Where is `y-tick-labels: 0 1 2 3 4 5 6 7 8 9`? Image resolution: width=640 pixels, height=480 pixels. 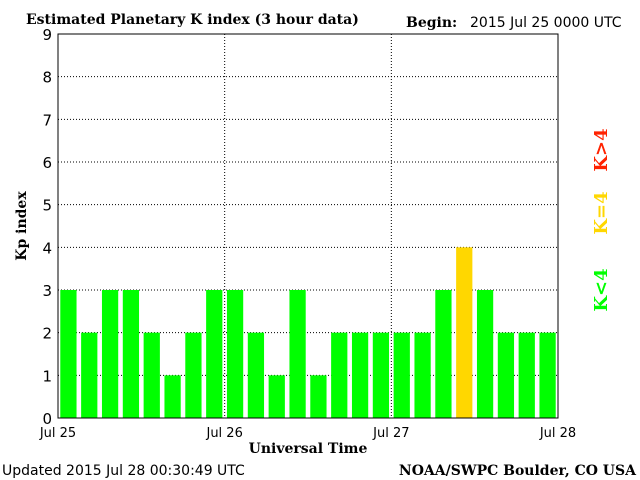 y-tick-labels: 0 1 2 3 4 5 6 7 8 9 is located at coordinates (47, 227).